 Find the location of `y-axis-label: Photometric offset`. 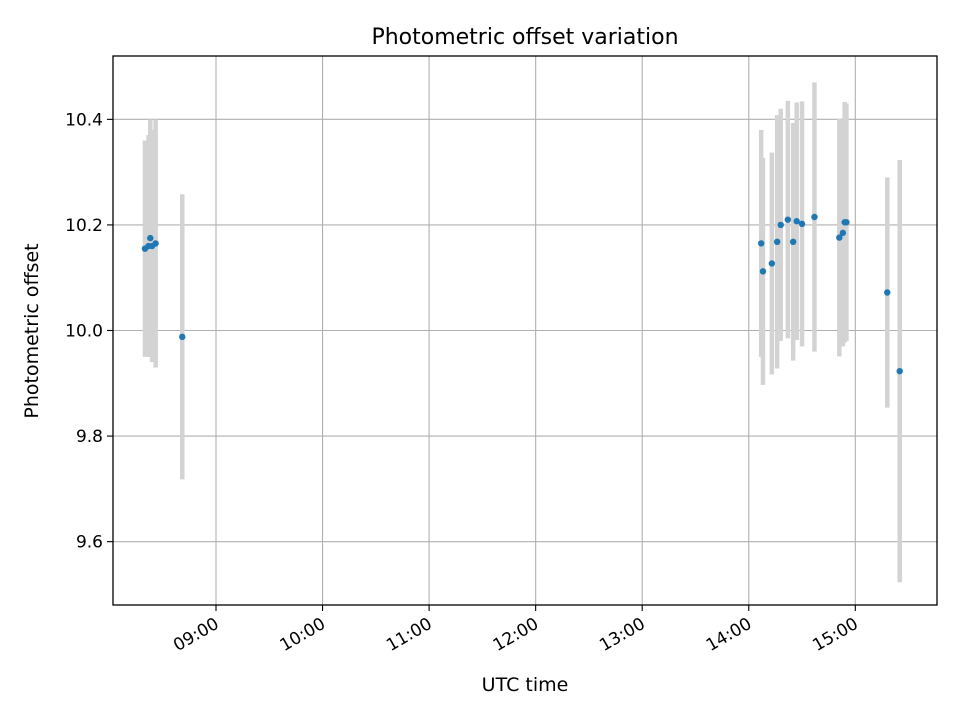

y-axis-label: Photometric offset is located at coordinates (32, 330).